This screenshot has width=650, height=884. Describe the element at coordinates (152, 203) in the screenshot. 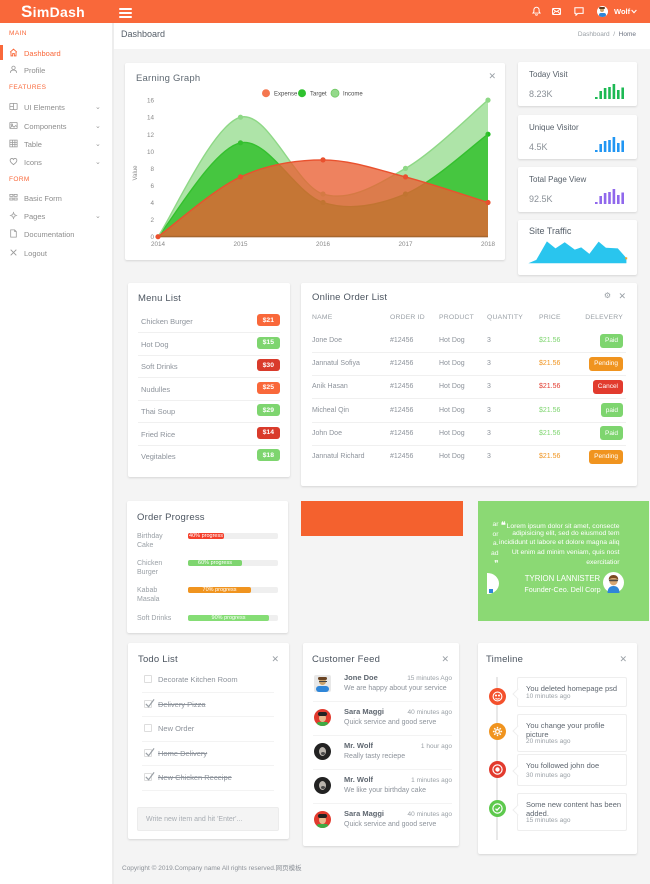

I see `svg-text: 4` at that location.